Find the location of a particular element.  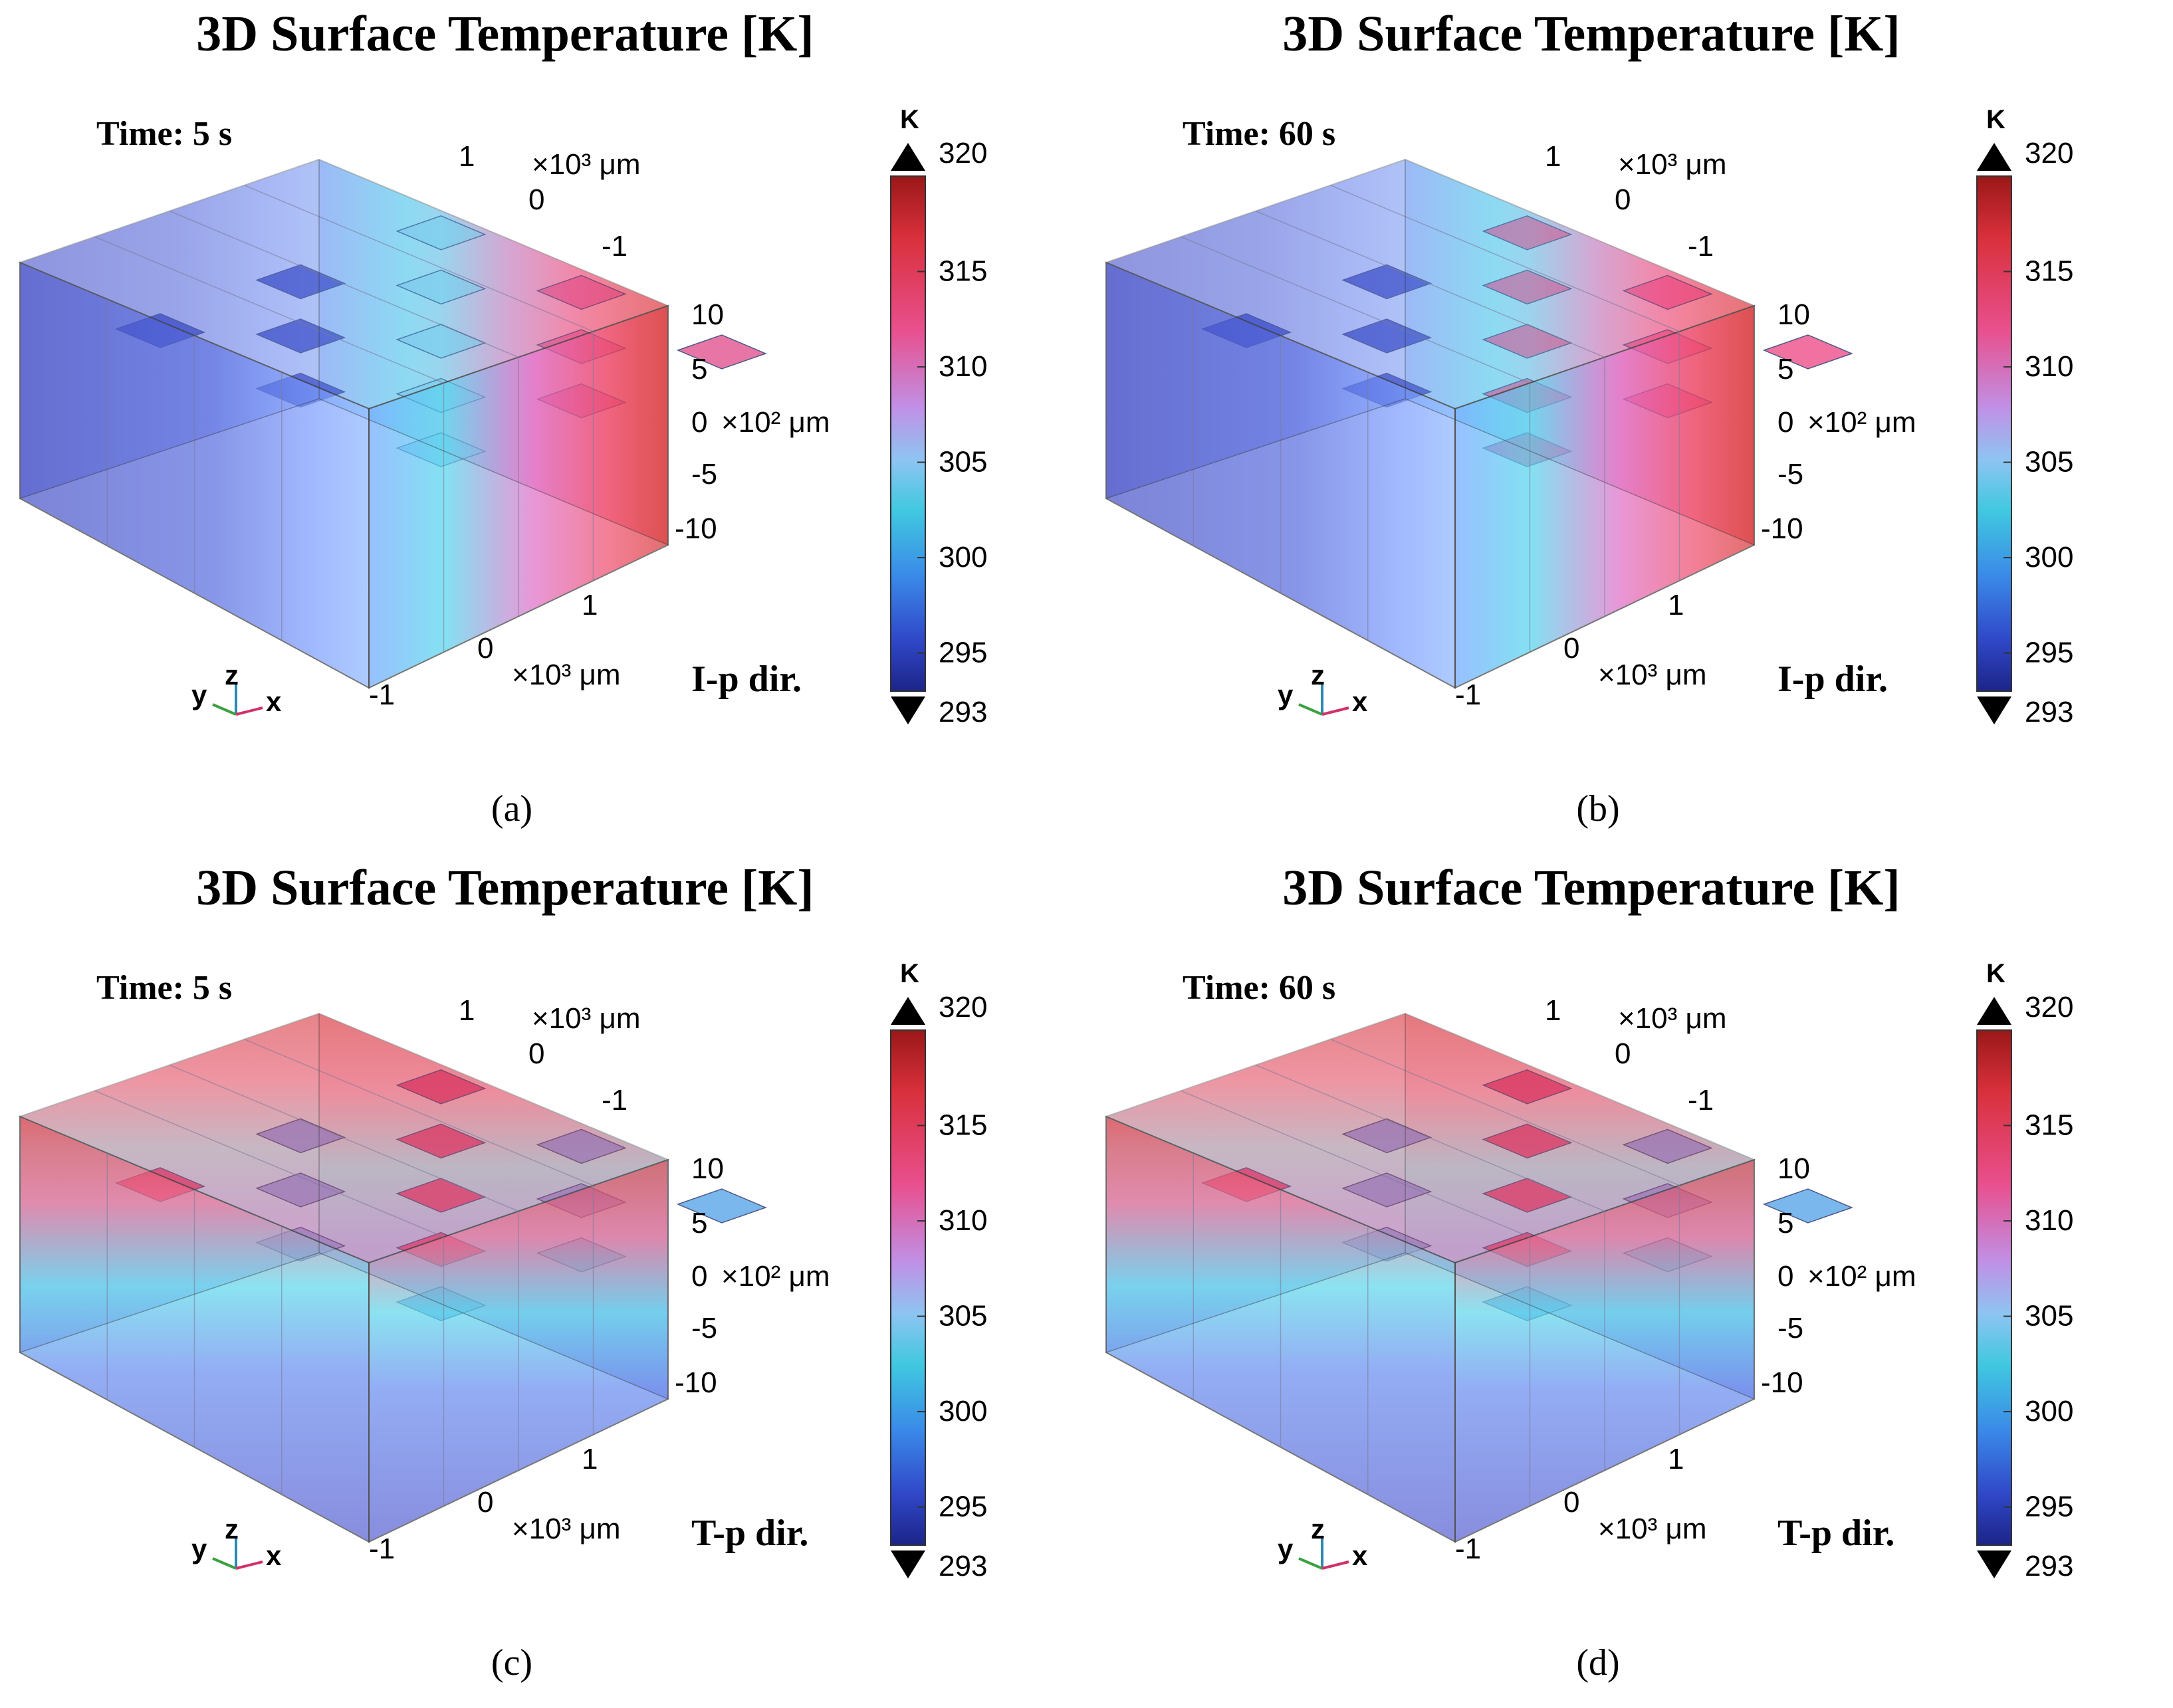

colorbar-tick-label: 293 is located at coordinates (963, 1566).